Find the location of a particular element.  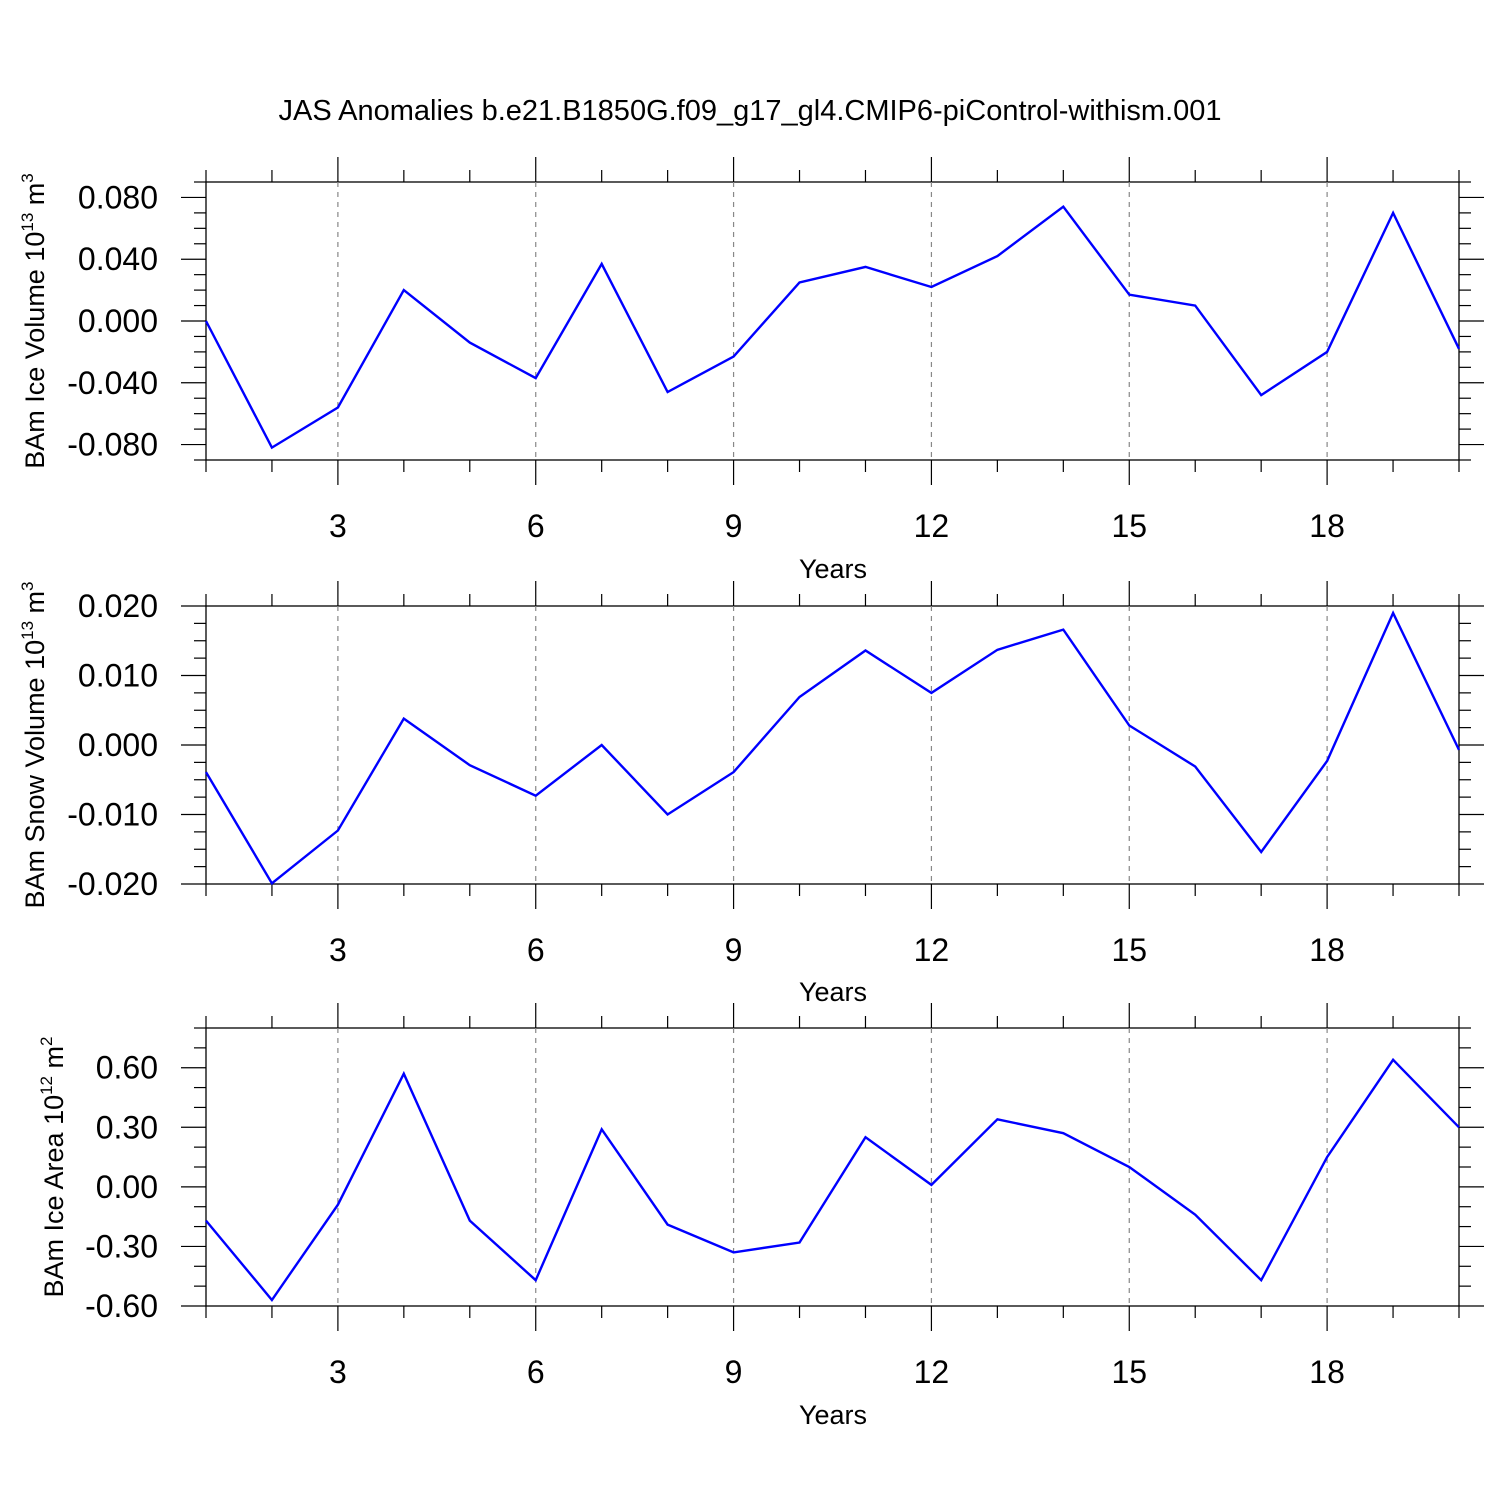

y-tick-label: 0.010 is located at coordinates (118, 676).